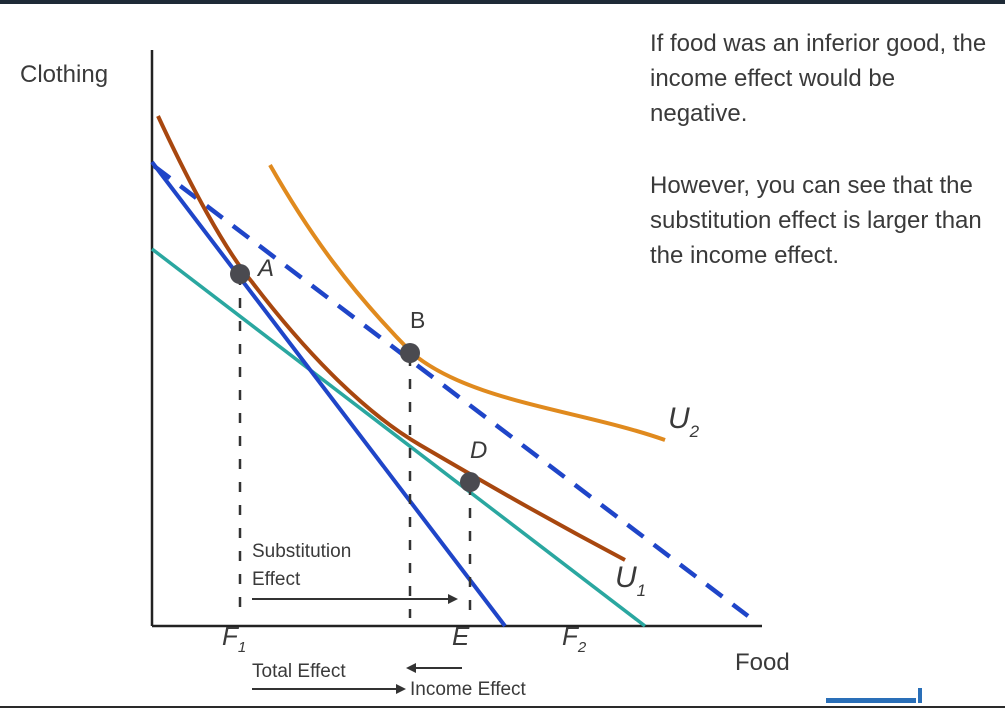 Image resolution: width=1005 pixels, height=709 pixels. What do you see at coordinates (461, 636) in the screenshot?
I see `x-tick-e: E` at bounding box center [461, 636].